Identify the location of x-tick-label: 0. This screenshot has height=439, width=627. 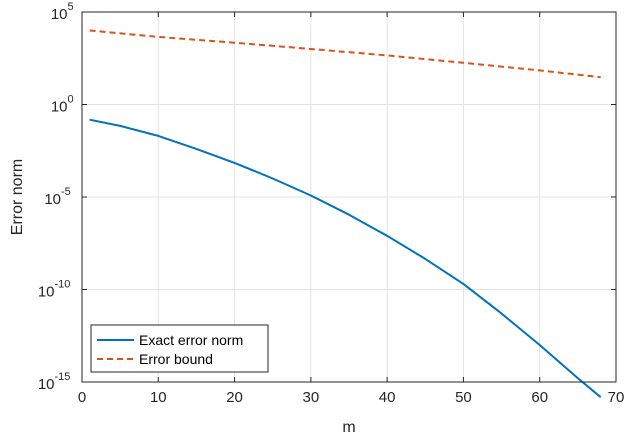
(82, 397).